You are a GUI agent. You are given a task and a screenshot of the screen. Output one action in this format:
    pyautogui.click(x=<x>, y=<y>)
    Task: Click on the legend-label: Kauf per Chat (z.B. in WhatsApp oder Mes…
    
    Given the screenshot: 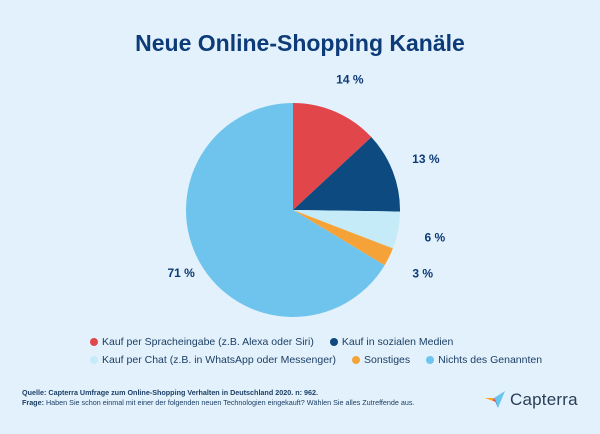 What is the action you would take?
    pyautogui.click(x=219, y=360)
    